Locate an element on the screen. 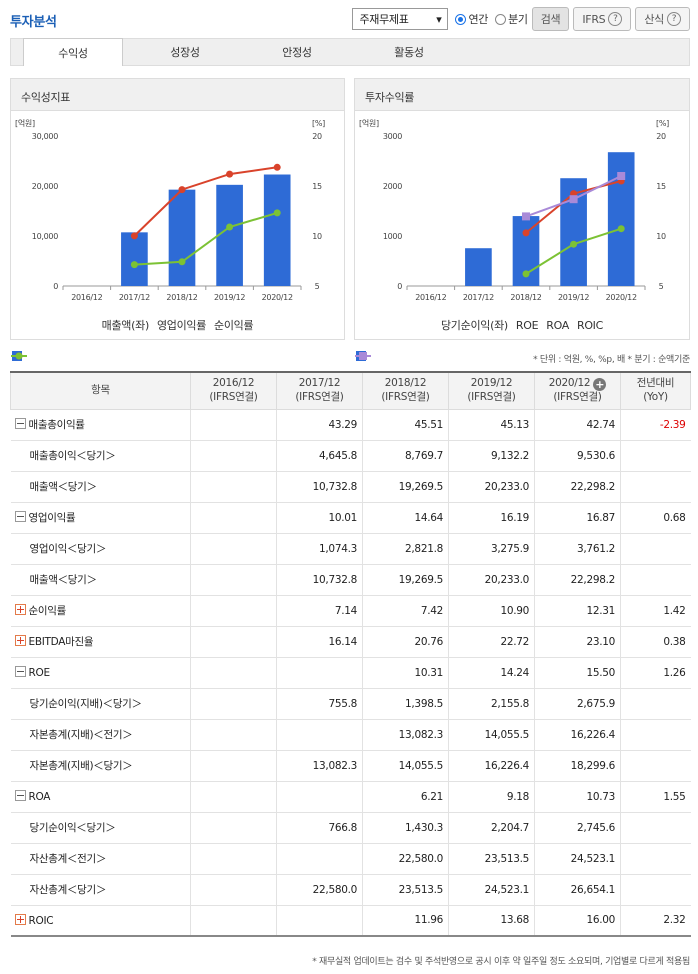 This screenshot has height=974, width=698. table-cell: 4,645.8 is located at coordinates (319, 456).